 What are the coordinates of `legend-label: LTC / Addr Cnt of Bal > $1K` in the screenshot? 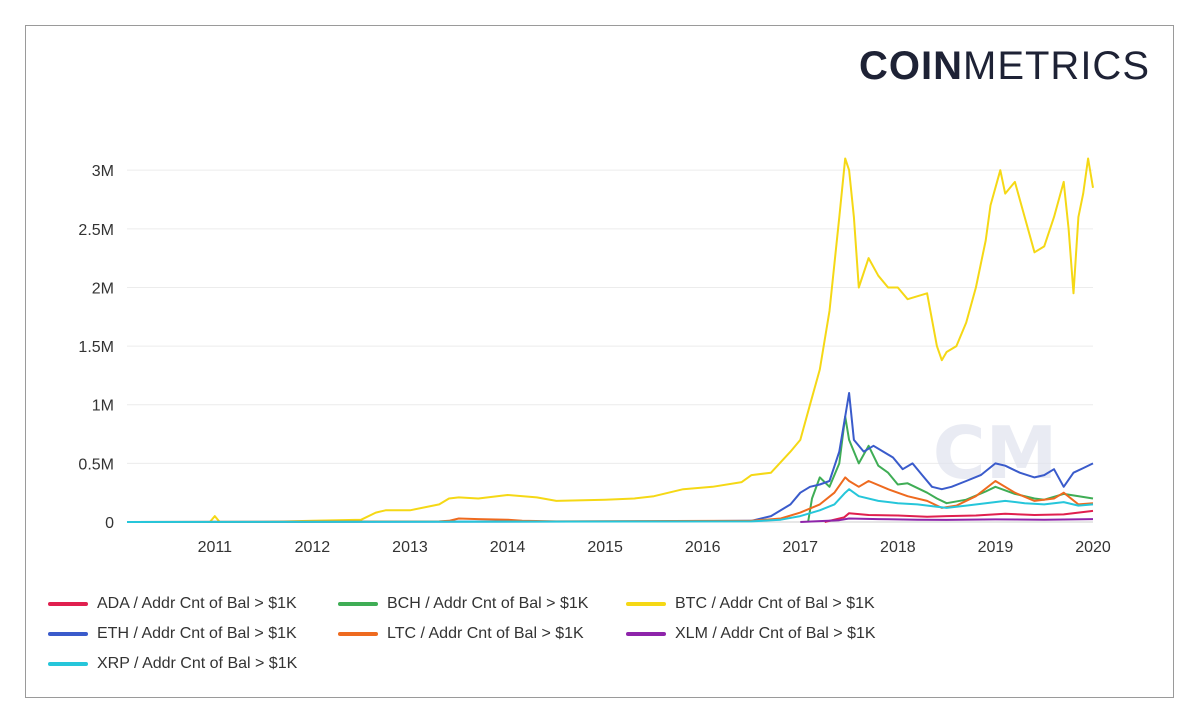 It's located at (485, 633).